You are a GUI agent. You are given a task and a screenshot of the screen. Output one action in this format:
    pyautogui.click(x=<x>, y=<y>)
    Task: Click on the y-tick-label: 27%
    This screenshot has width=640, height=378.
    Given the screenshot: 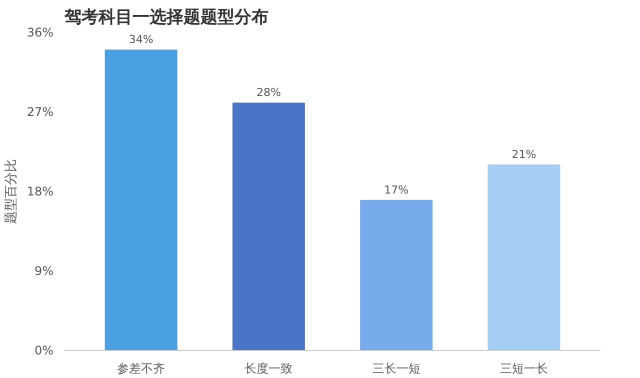 What is the action you would take?
    pyautogui.click(x=40, y=112)
    